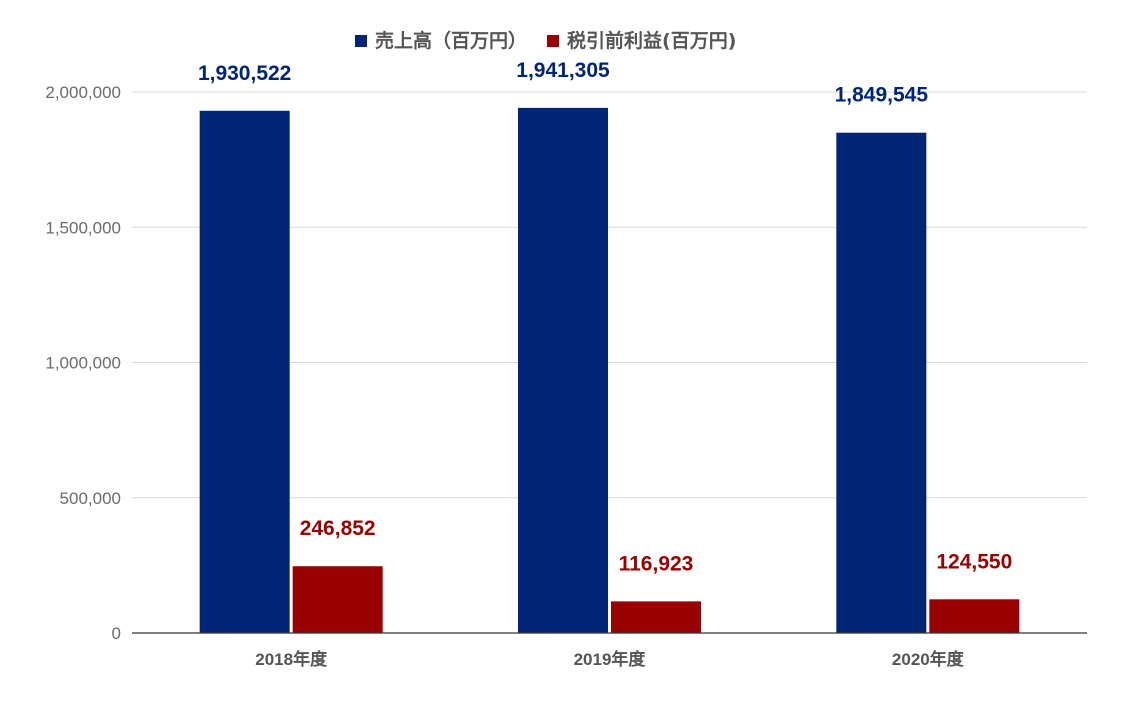 The image size is (1122, 703). What do you see at coordinates (244, 73) in the screenshot?
I see `data-label: 1,930,522` at bounding box center [244, 73].